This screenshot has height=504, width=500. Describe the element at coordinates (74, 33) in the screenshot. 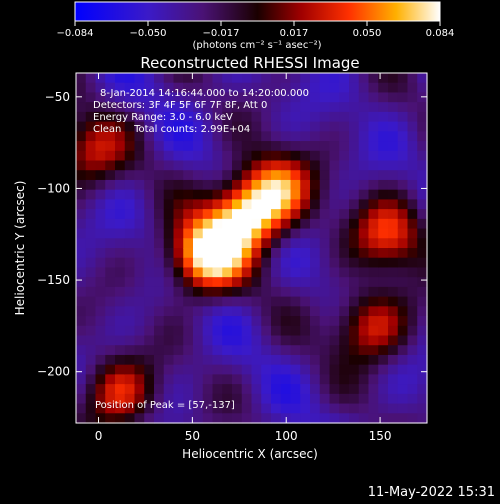

I see `colorbar-tick-label: −0.084` at that location.